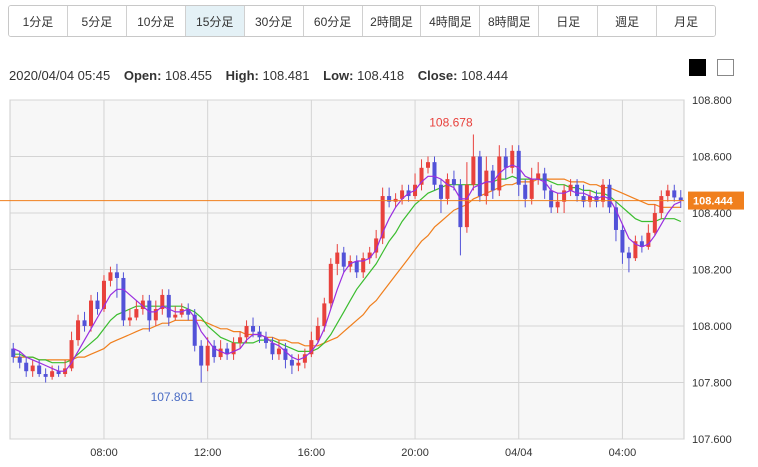  What do you see at coordinates (242, 75) in the screenshot?
I see `high-label: High:` at bounding box center [242, 75].